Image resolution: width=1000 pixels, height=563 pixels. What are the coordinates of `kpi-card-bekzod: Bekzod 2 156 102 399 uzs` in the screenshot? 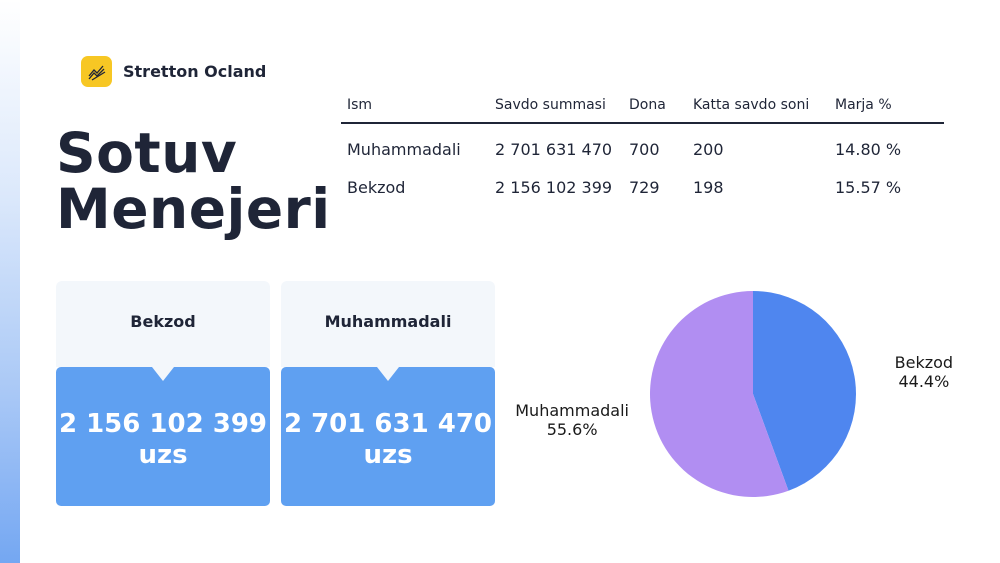 It's located at (163, 393).